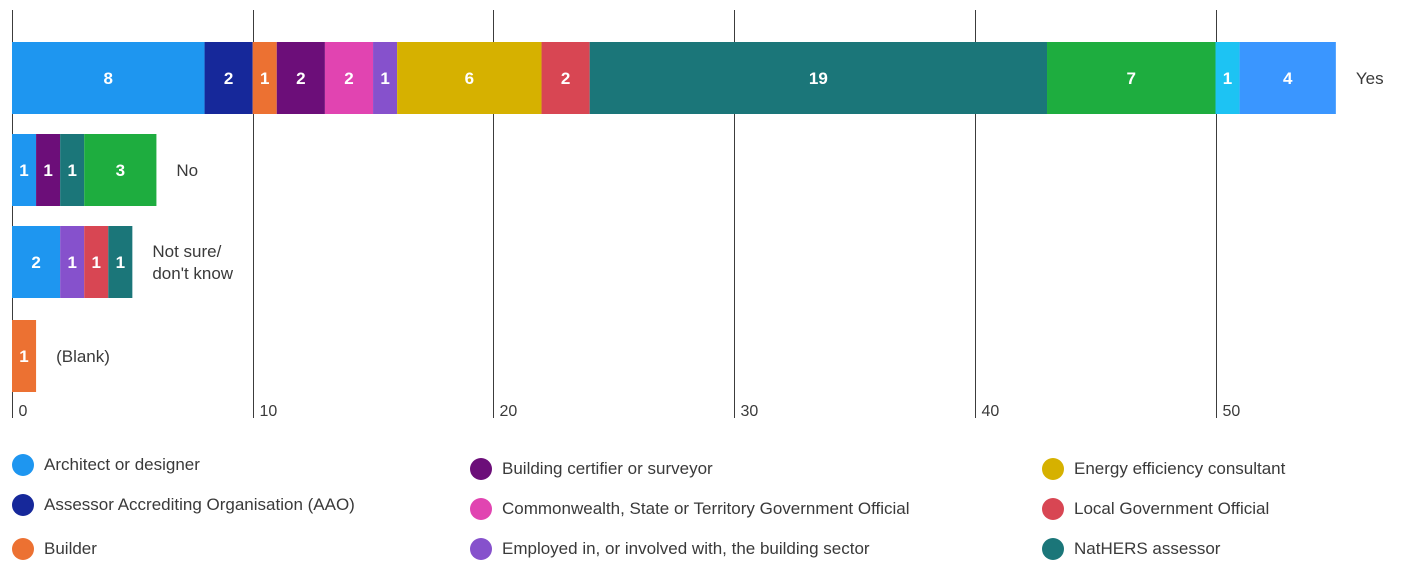  I want to click on legend-label: Assessor Accrediting Organisation (AAO), so click(199, 504).